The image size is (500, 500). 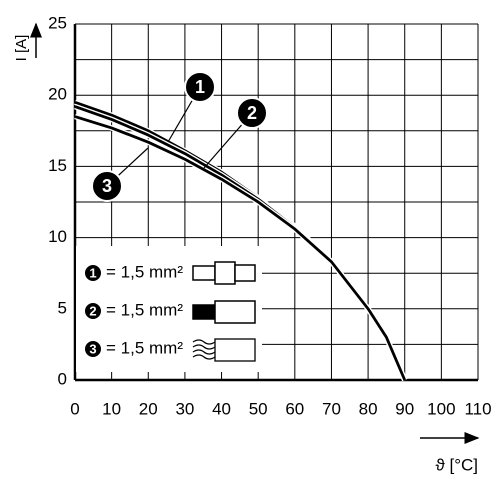 What do you see at coordinates (62, 307) in the screenshot?
I see `y-tick-label: 5` at bounding box center [62, 307].